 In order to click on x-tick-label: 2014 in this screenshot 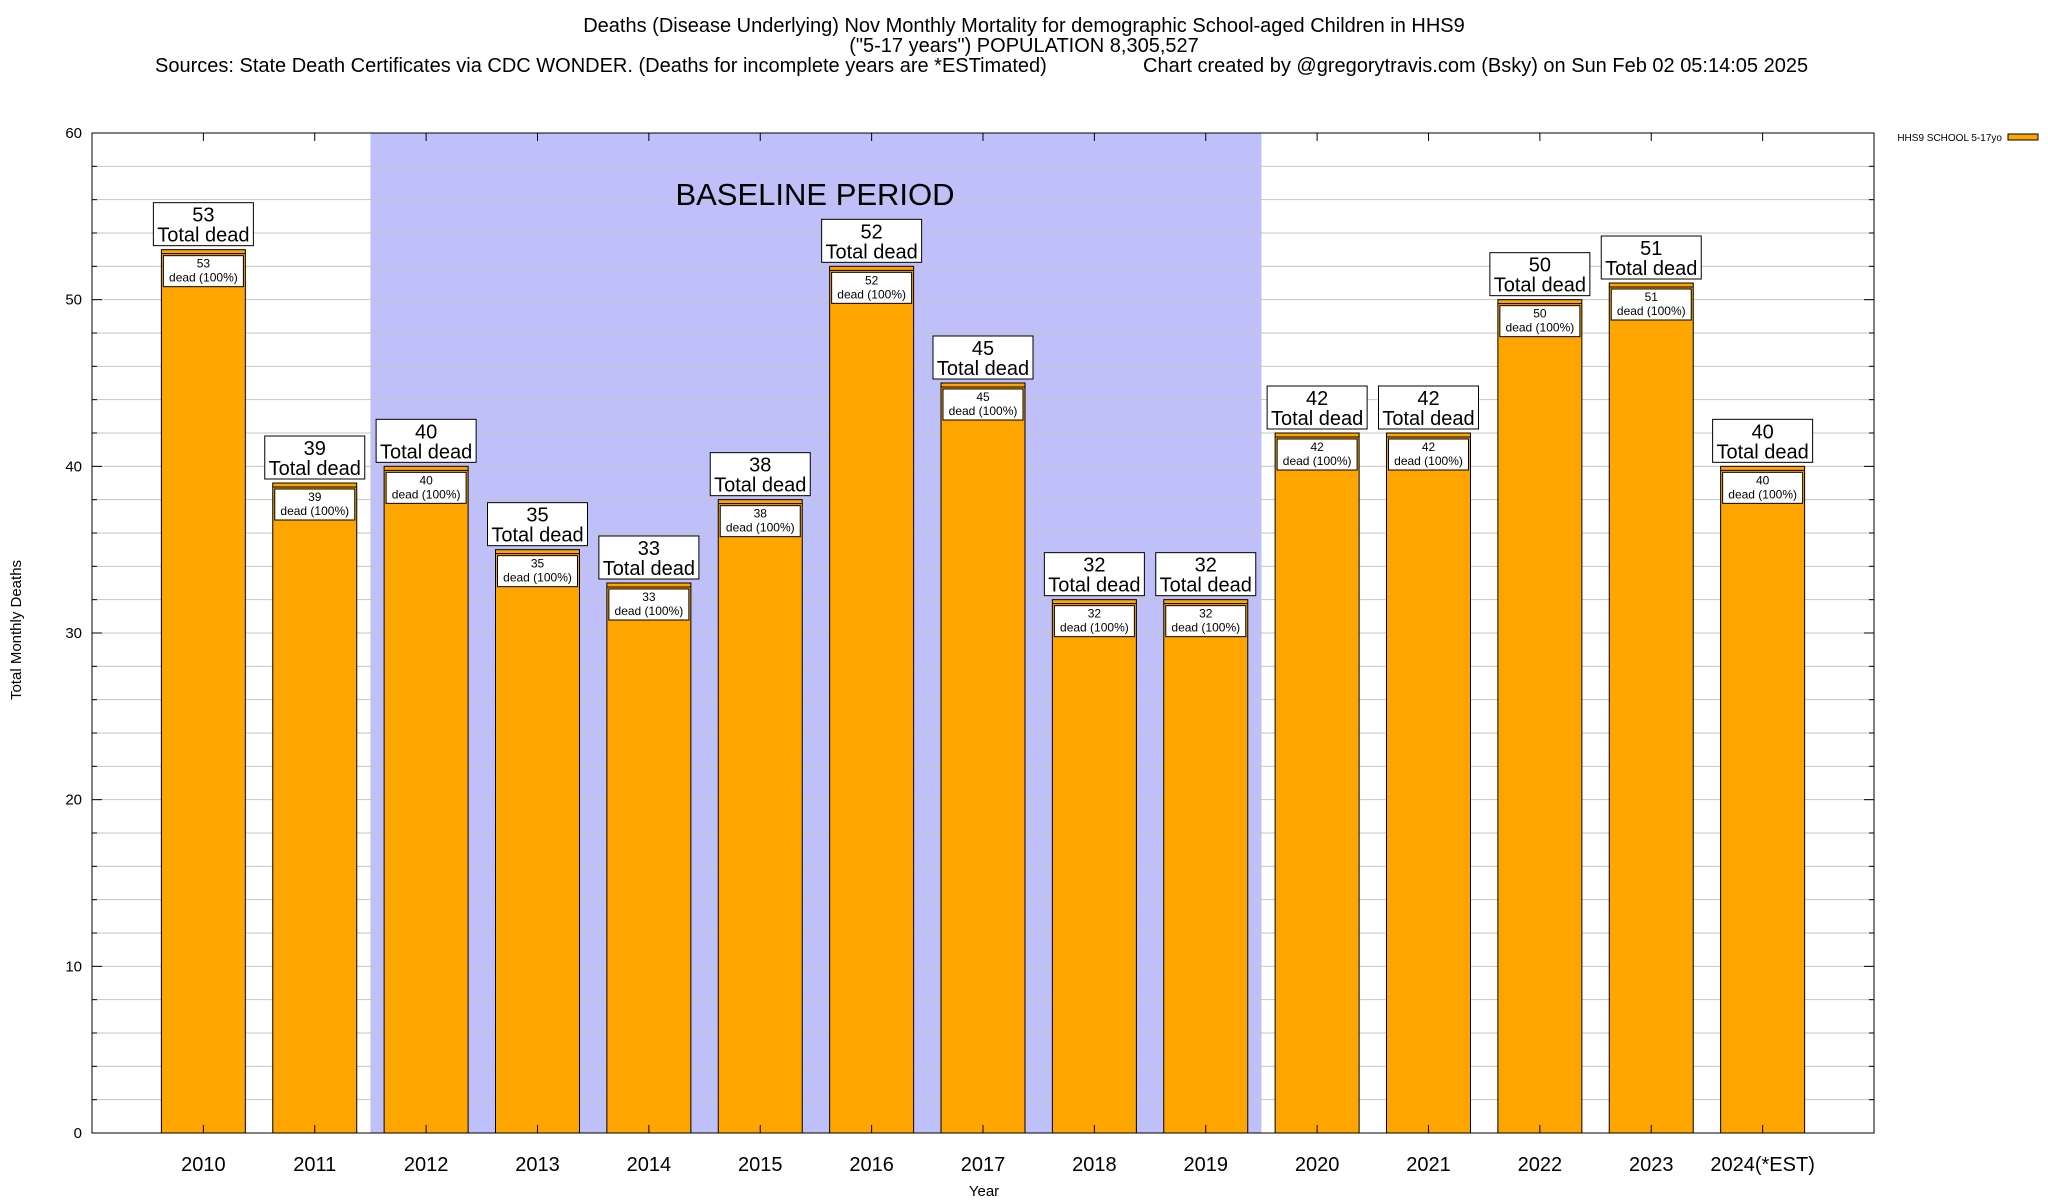, I will do `click(649, 1165)`.